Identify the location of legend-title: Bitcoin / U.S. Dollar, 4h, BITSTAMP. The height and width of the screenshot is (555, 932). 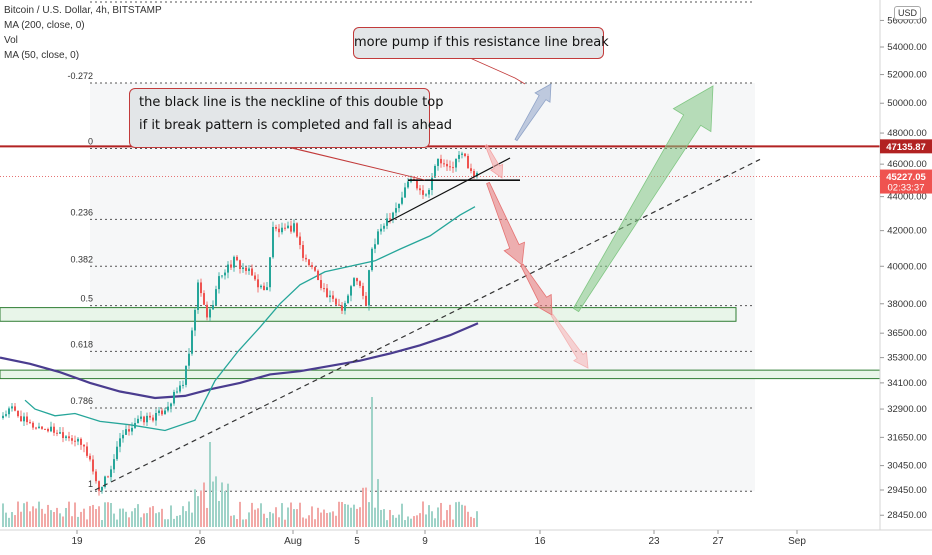
(83, 10).